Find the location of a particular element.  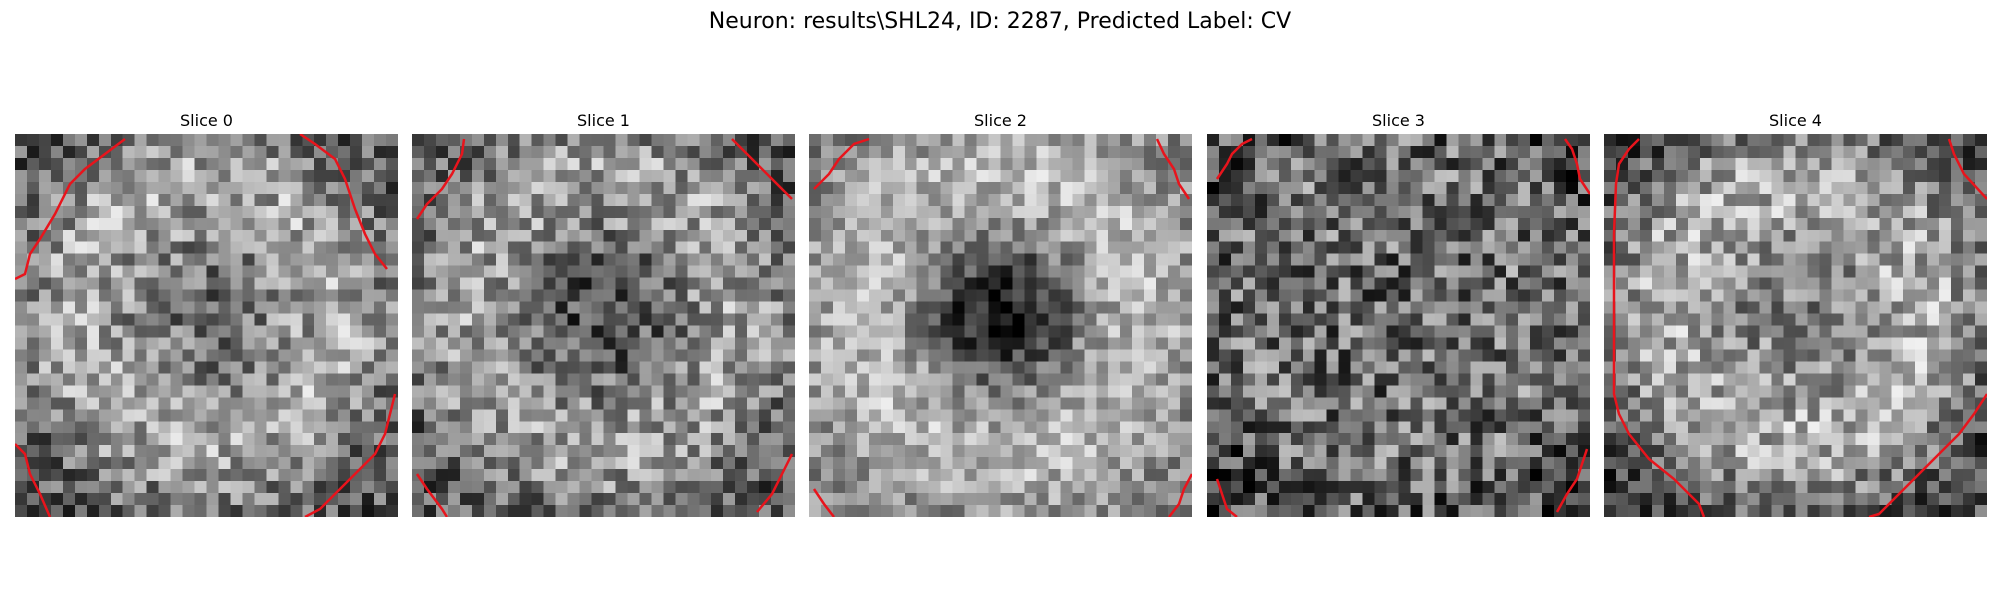

slice-title: Slice 2 is located at coordinates (1000, 120).